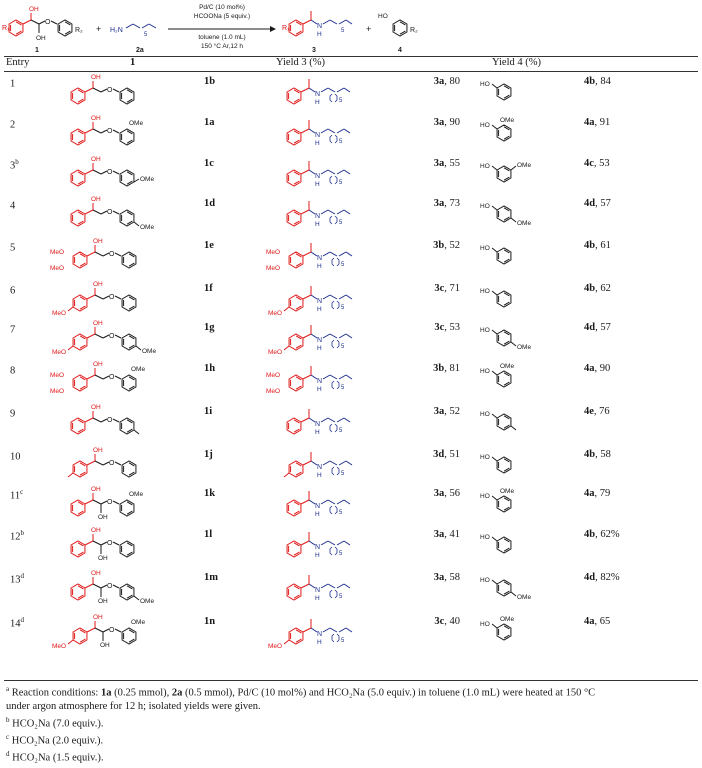 The width and height of the screenshot is (702, 768). What do you see at coordinates (55, 739) in the screenshot?
I see `footnote-c: c HCO₂Na (2.0 equiv.).` at bounding box center [55, 739].